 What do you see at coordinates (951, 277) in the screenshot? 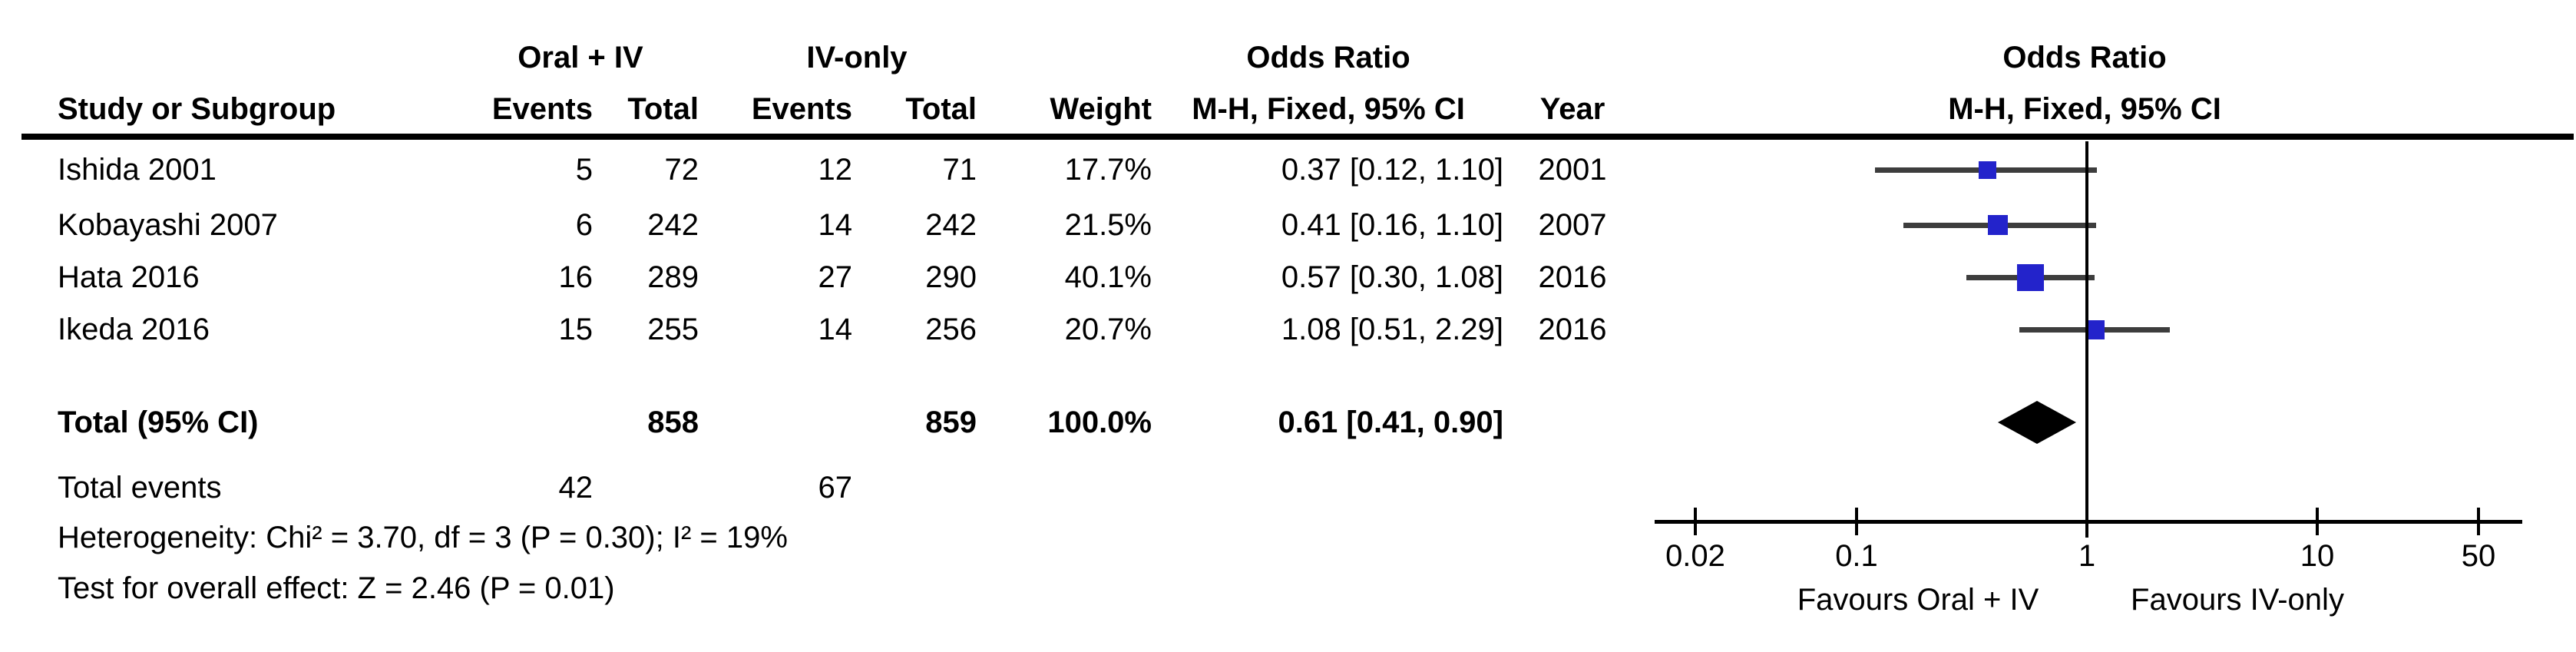
I see `study-total-iv-only: 290` at bounding box center [951, 277].